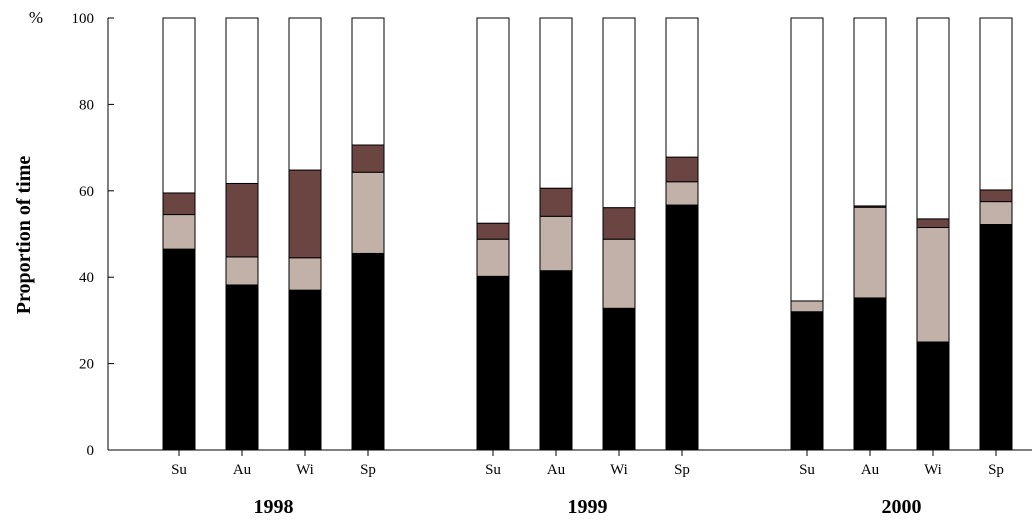  Describe the element at coordinates (86, 278) in the screenshot. I see `y-tick-label: 40` at that location.